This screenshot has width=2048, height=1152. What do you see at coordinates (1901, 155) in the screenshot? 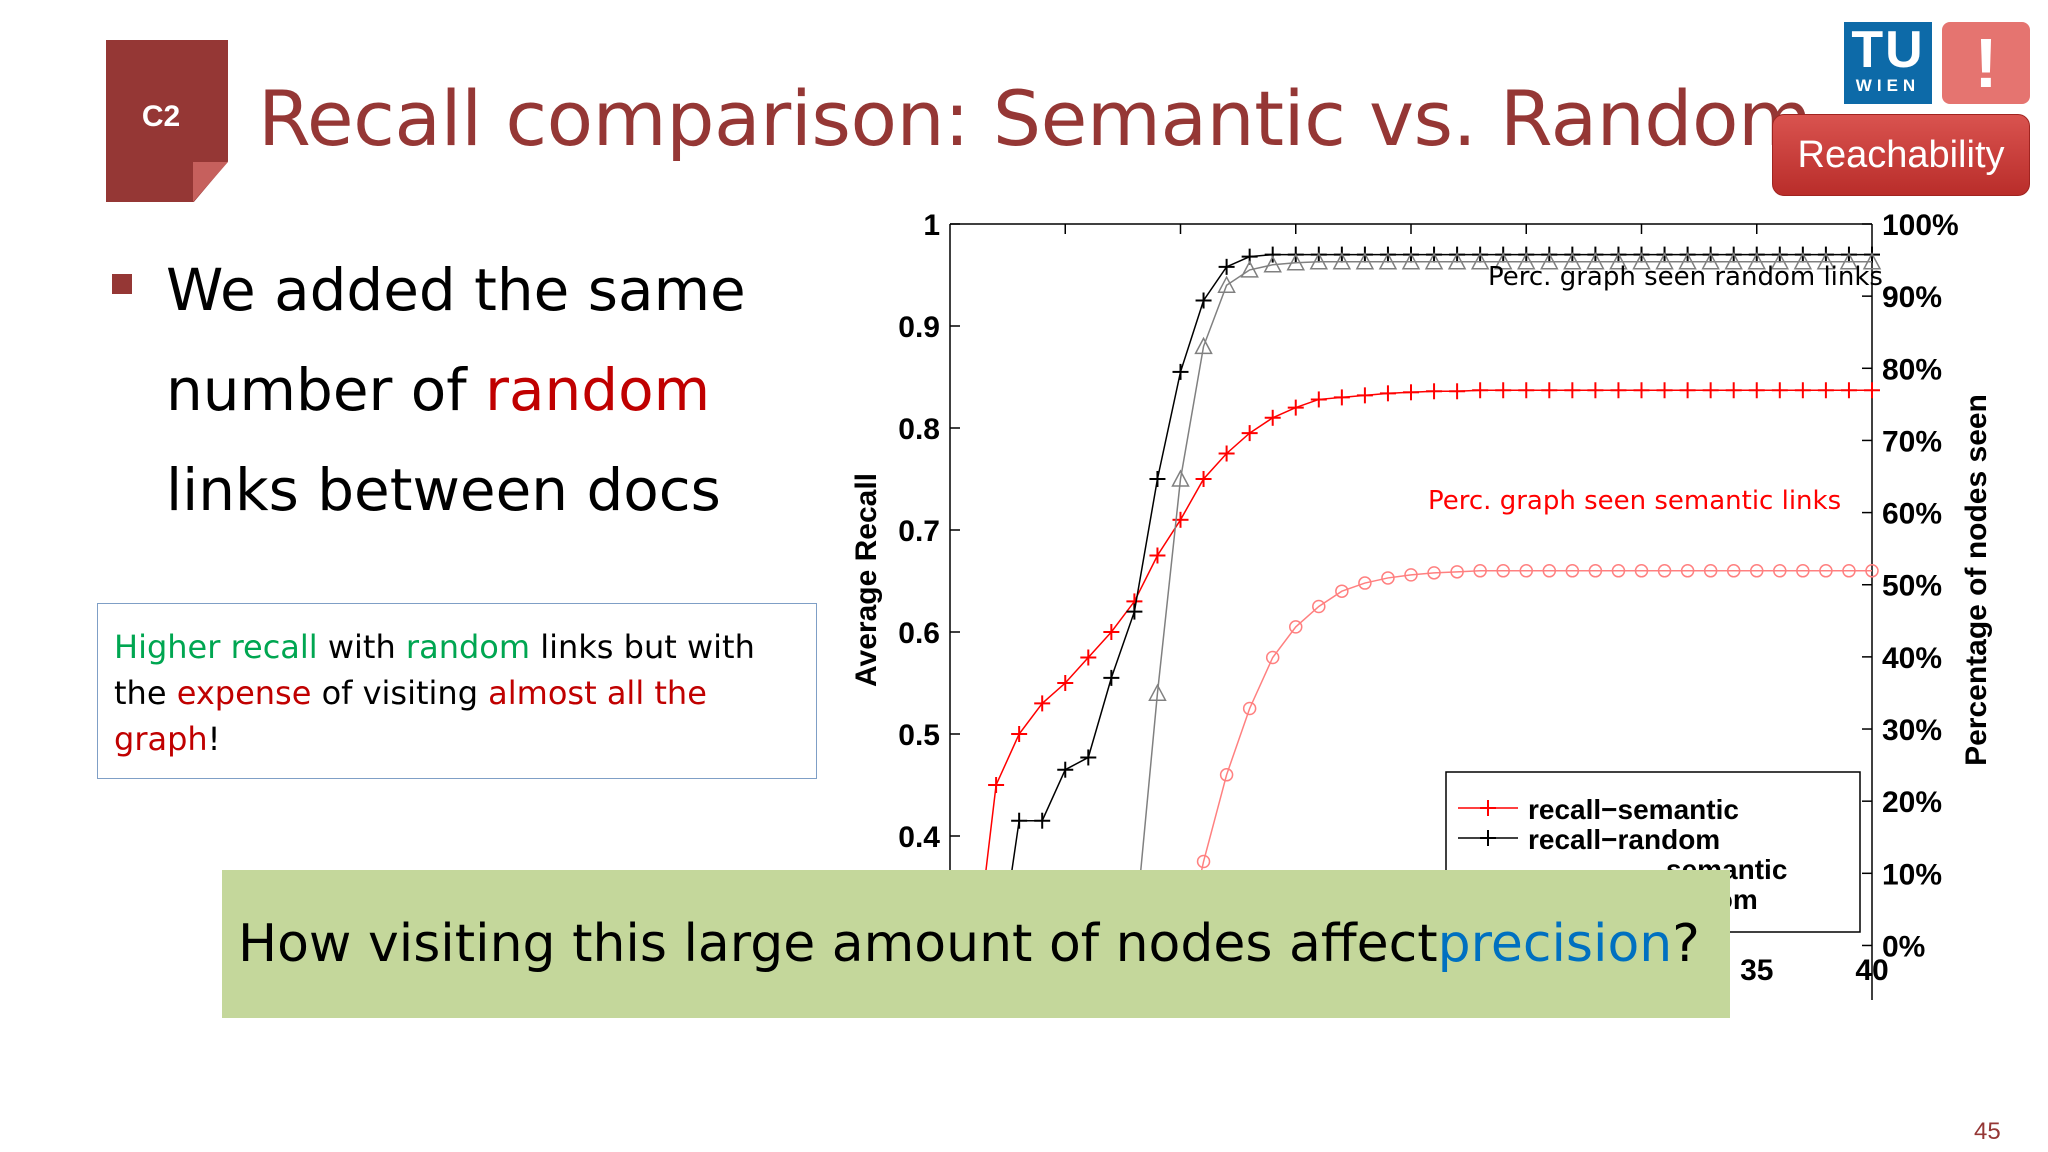
I see `reachability-button: Reachability` at bounding box center [1901, 155].